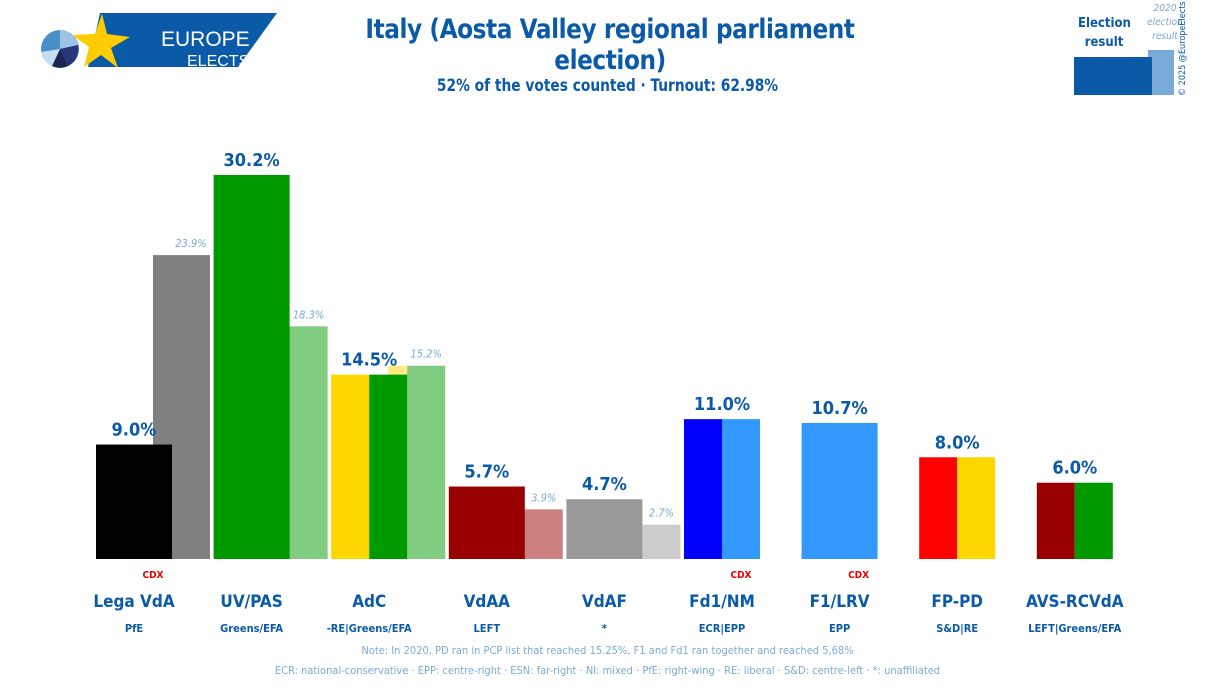 This screenshot has height=700, width=1215. Describe the element at coordinates (839, 628) in the screenshot. I see `party-group: EPP` at that location.